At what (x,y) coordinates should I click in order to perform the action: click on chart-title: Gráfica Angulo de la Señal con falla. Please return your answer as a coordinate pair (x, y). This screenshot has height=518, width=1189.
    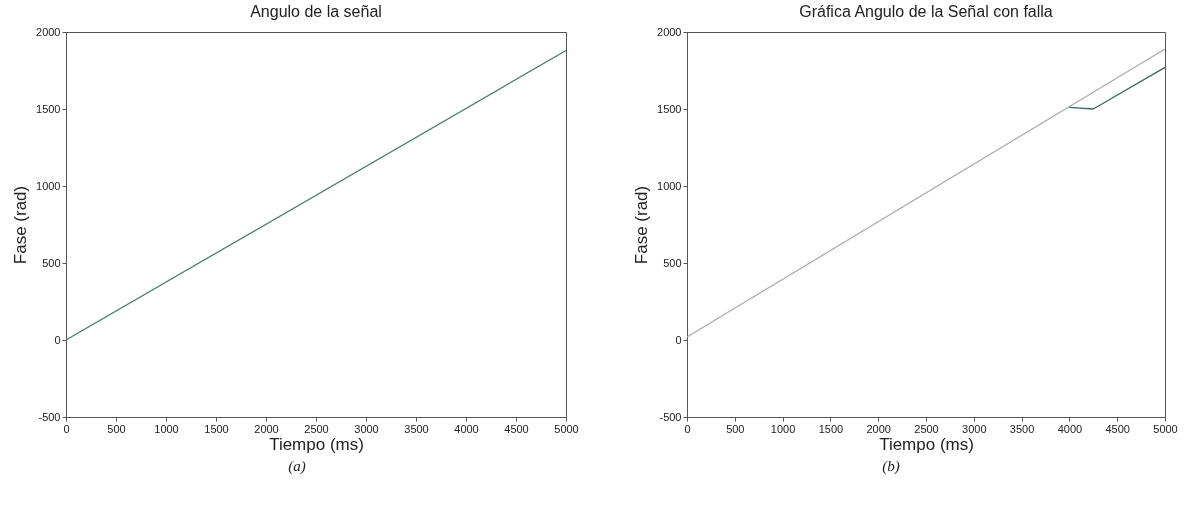
    Looking at the image, I should click on (926, 11).